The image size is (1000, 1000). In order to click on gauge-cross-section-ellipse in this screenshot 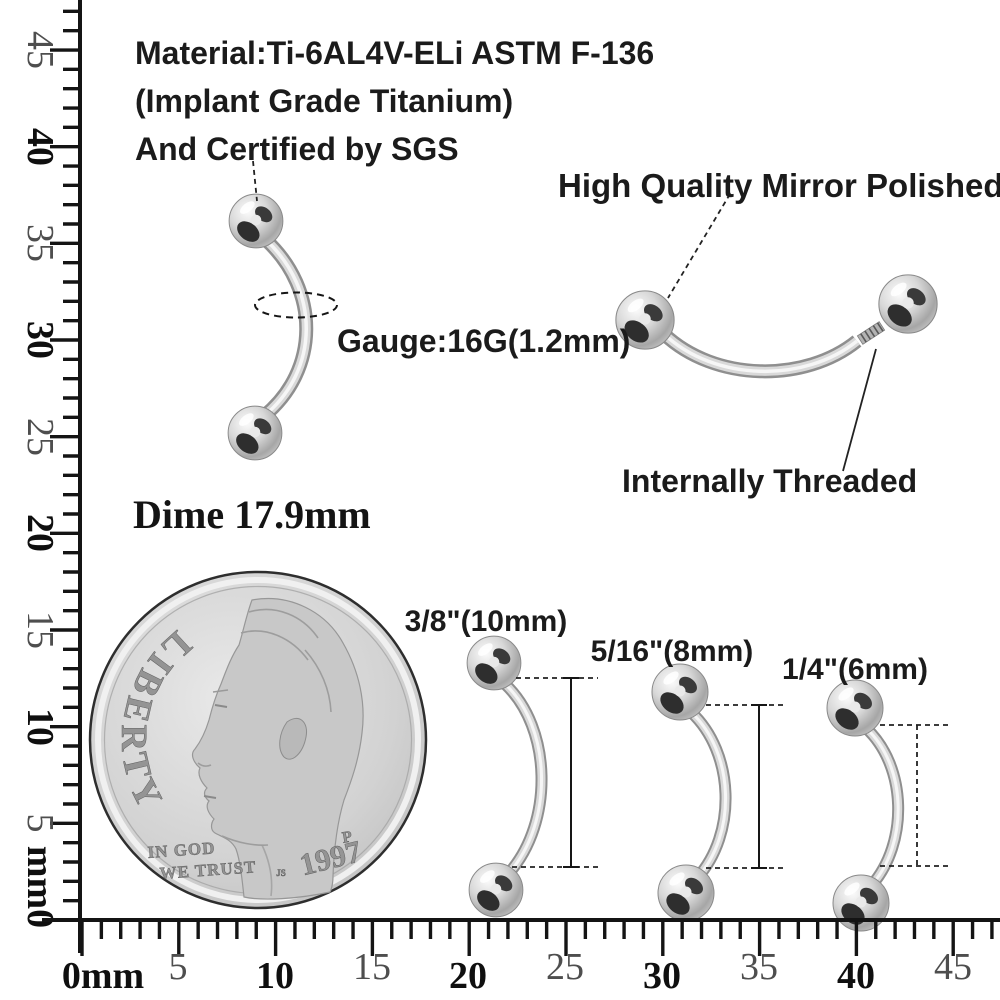, I will do `click(296, 305)`.